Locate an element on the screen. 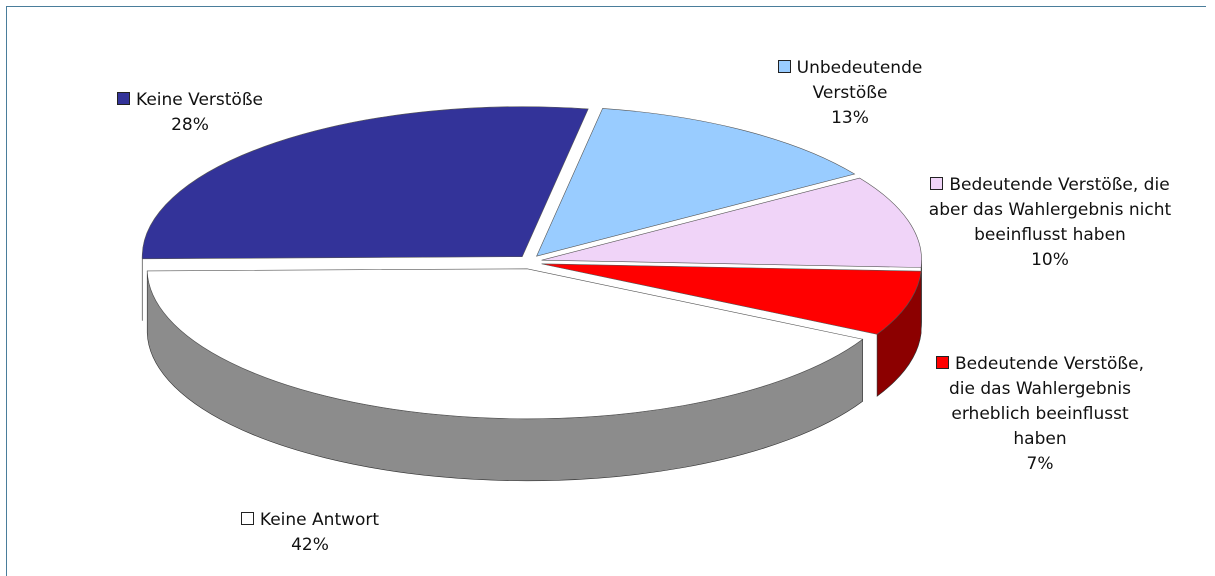 Image resolution: width=1215 pixels, height=576 pixels. value-label: 7% is located at coordinates (1040, 464).